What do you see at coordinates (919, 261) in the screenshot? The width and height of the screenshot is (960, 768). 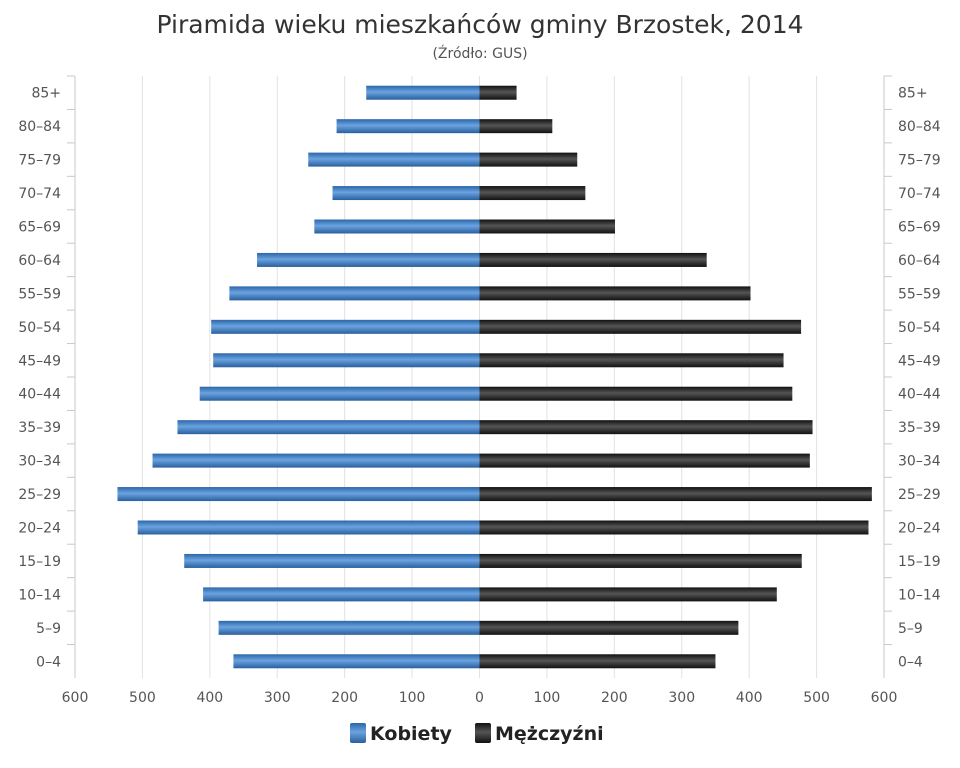 I see `y-tick-label-right: 60–64` at bounding box center [919, 261].